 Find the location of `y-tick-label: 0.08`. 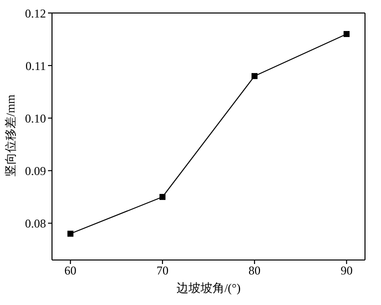

y-tick-label: 0.08 is located at coordinates (35, 223).